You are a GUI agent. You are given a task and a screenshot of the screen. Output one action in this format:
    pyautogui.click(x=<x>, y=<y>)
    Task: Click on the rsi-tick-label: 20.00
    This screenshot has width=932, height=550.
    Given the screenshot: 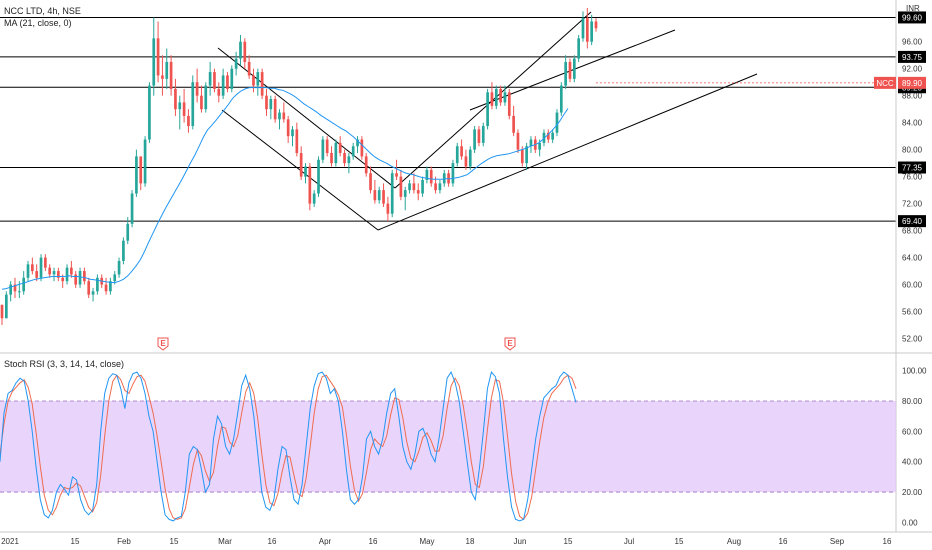 What is the action you would take?
    pyautogui.click(x=912, y=492)
    